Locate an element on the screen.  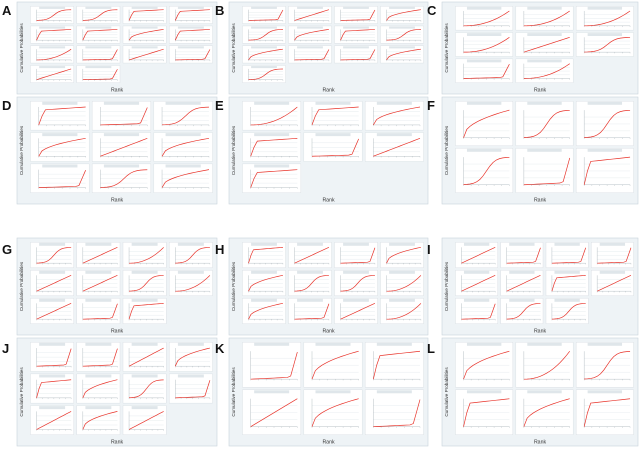
panel-e: E Cumulative Probabilities Rank is located at coordinates (322, 150).